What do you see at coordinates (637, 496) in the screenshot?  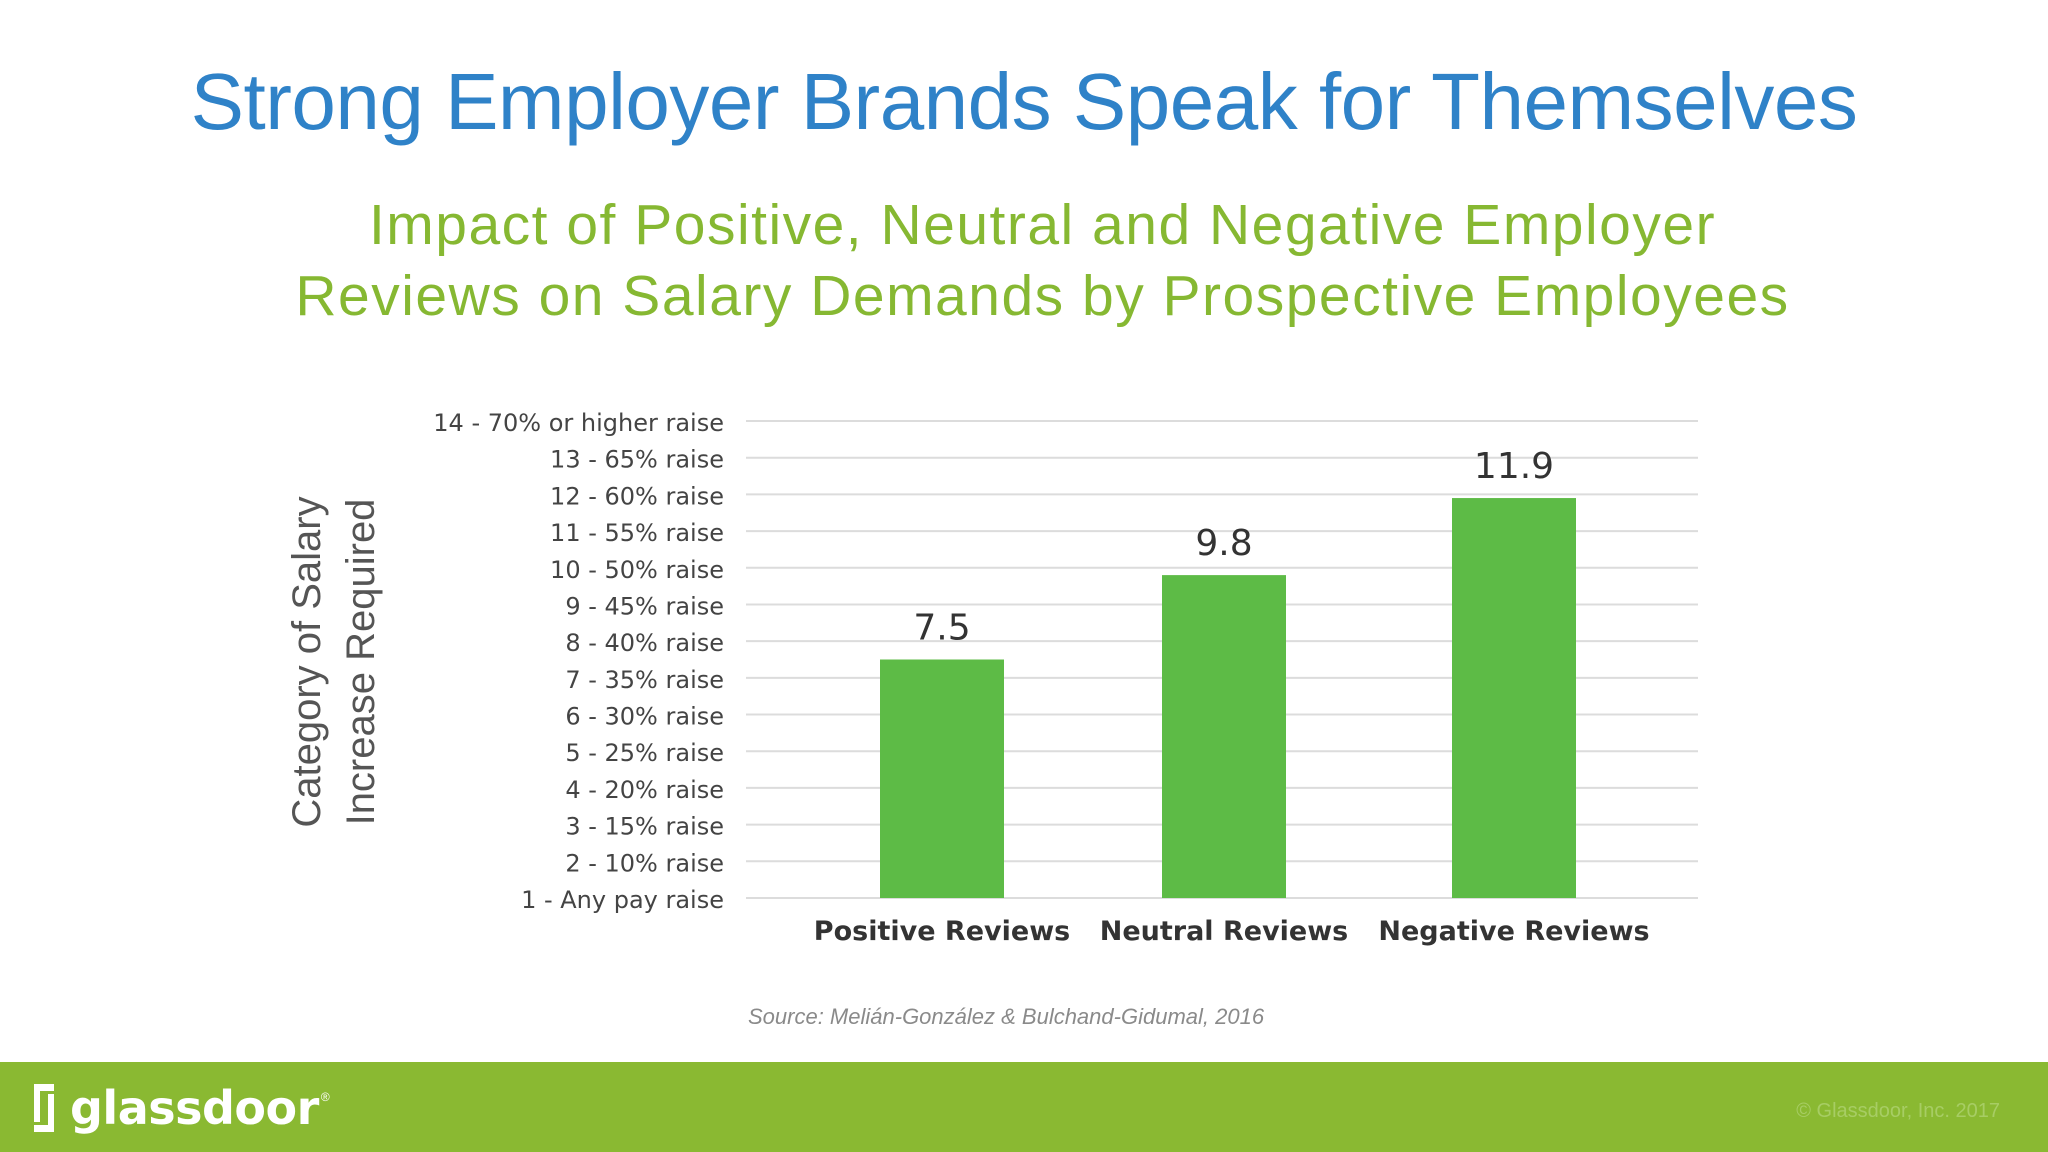 I see `y-tick-label: 12 - 60% raise` at bounding box center [637, 496].